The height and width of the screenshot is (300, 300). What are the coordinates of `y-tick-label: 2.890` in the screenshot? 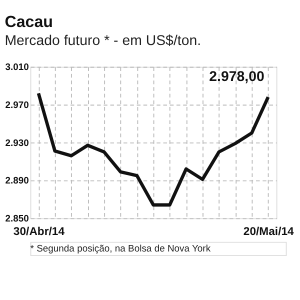 It's located at (17, 181).